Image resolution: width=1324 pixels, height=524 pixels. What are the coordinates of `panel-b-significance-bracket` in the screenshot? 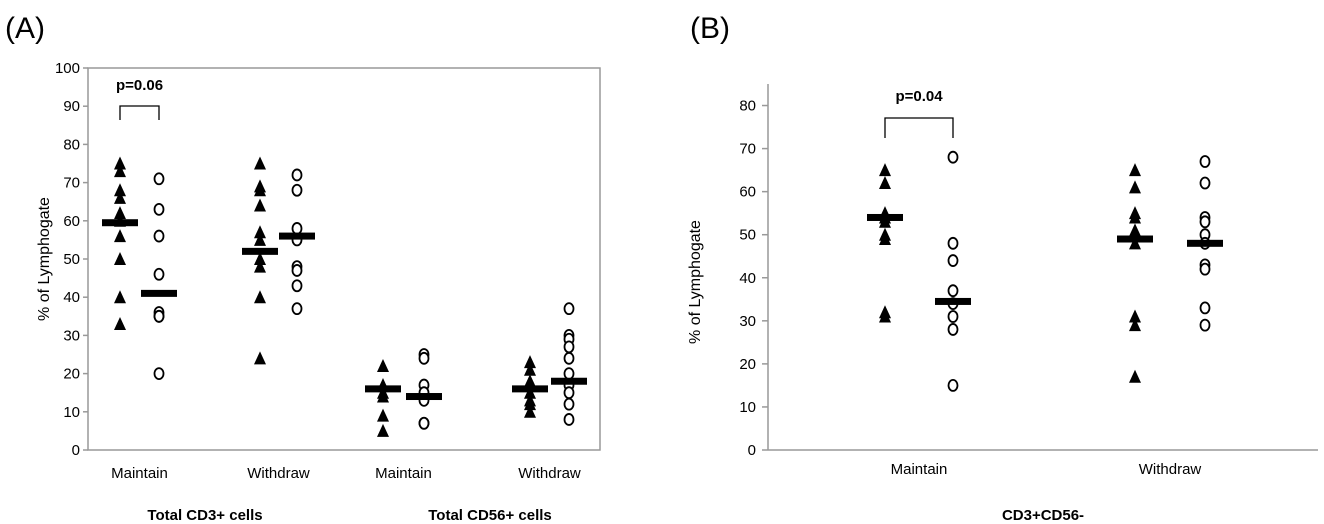 It's located at (919, 127).